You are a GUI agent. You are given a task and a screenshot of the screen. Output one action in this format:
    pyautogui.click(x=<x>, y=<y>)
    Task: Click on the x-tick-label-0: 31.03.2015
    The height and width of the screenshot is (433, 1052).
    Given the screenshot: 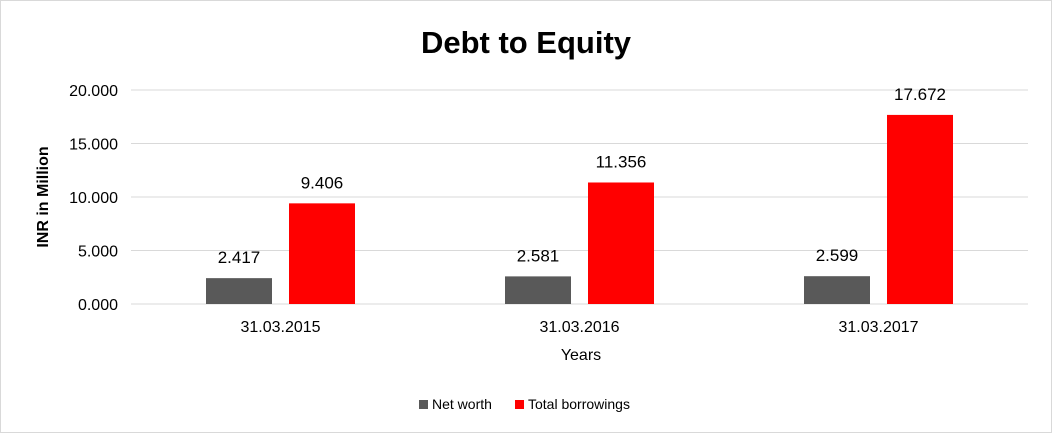 What is the action you would take?
    pyautogui.click(x=280, y=327)
    